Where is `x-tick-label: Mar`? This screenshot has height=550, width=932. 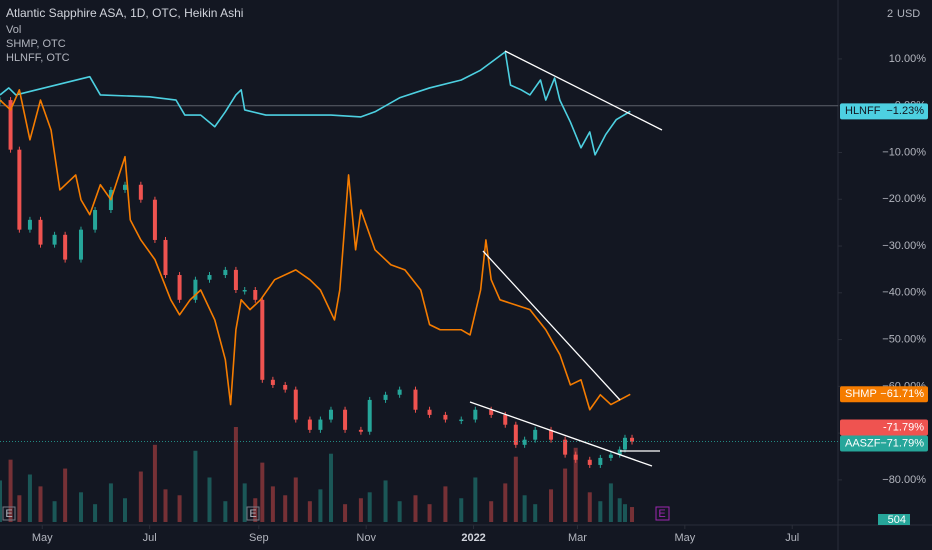
x-tick-label: Mar is located at coordinates (577, 538).